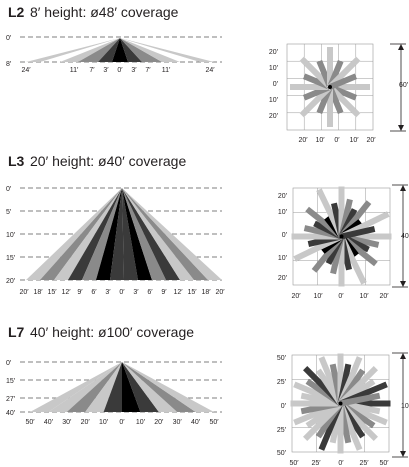  Describe the element at coordinates (16, 332) in the screenshot. I see `section-l7-code: L7` at that location.